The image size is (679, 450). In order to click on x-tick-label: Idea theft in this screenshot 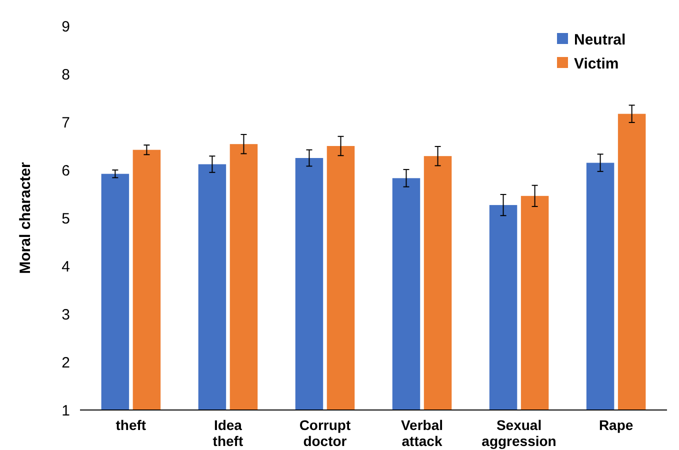, I will do `click(228, 433)`.